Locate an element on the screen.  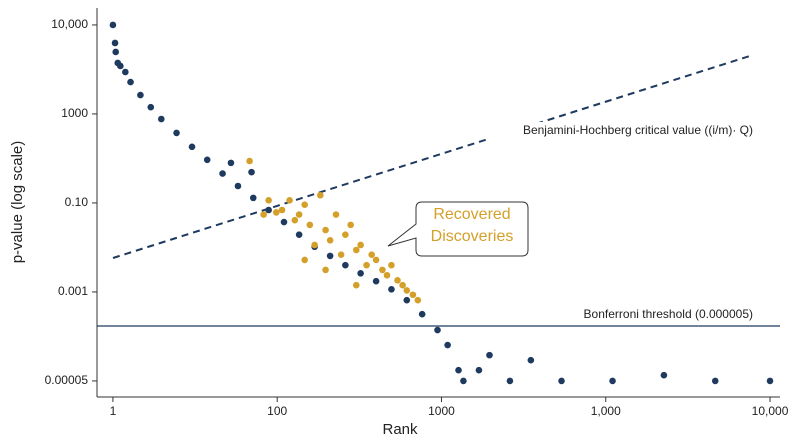
callout: Recovered Discoveries is located at coordinates (472, 225).